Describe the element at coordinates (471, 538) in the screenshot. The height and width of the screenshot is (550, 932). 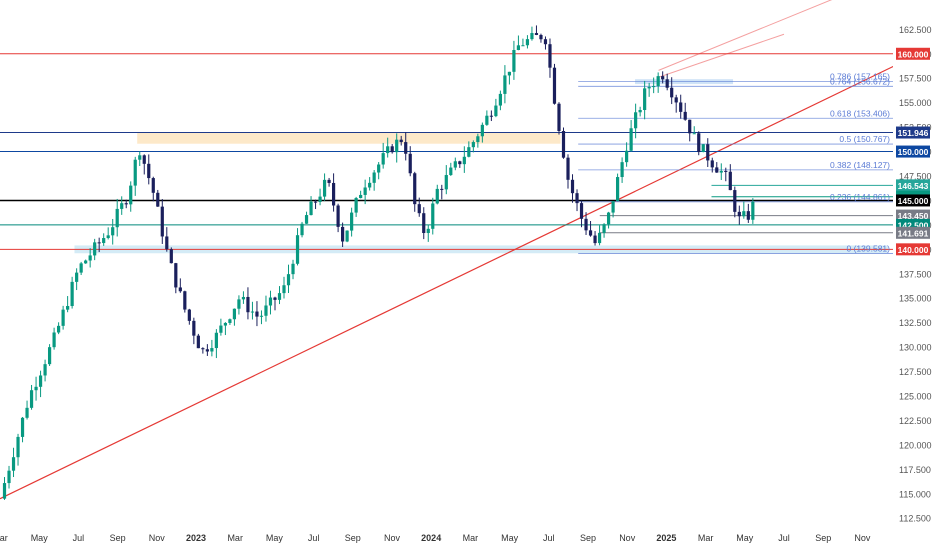
I see `time-tick-12: Mar` at that location.